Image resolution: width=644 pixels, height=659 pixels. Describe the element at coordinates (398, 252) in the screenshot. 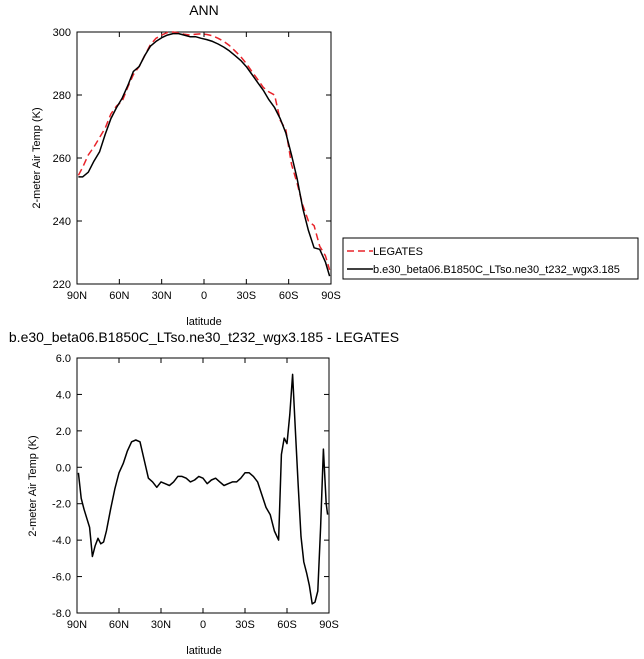

I see `legend-entry-legates: LEGATES` at that location.